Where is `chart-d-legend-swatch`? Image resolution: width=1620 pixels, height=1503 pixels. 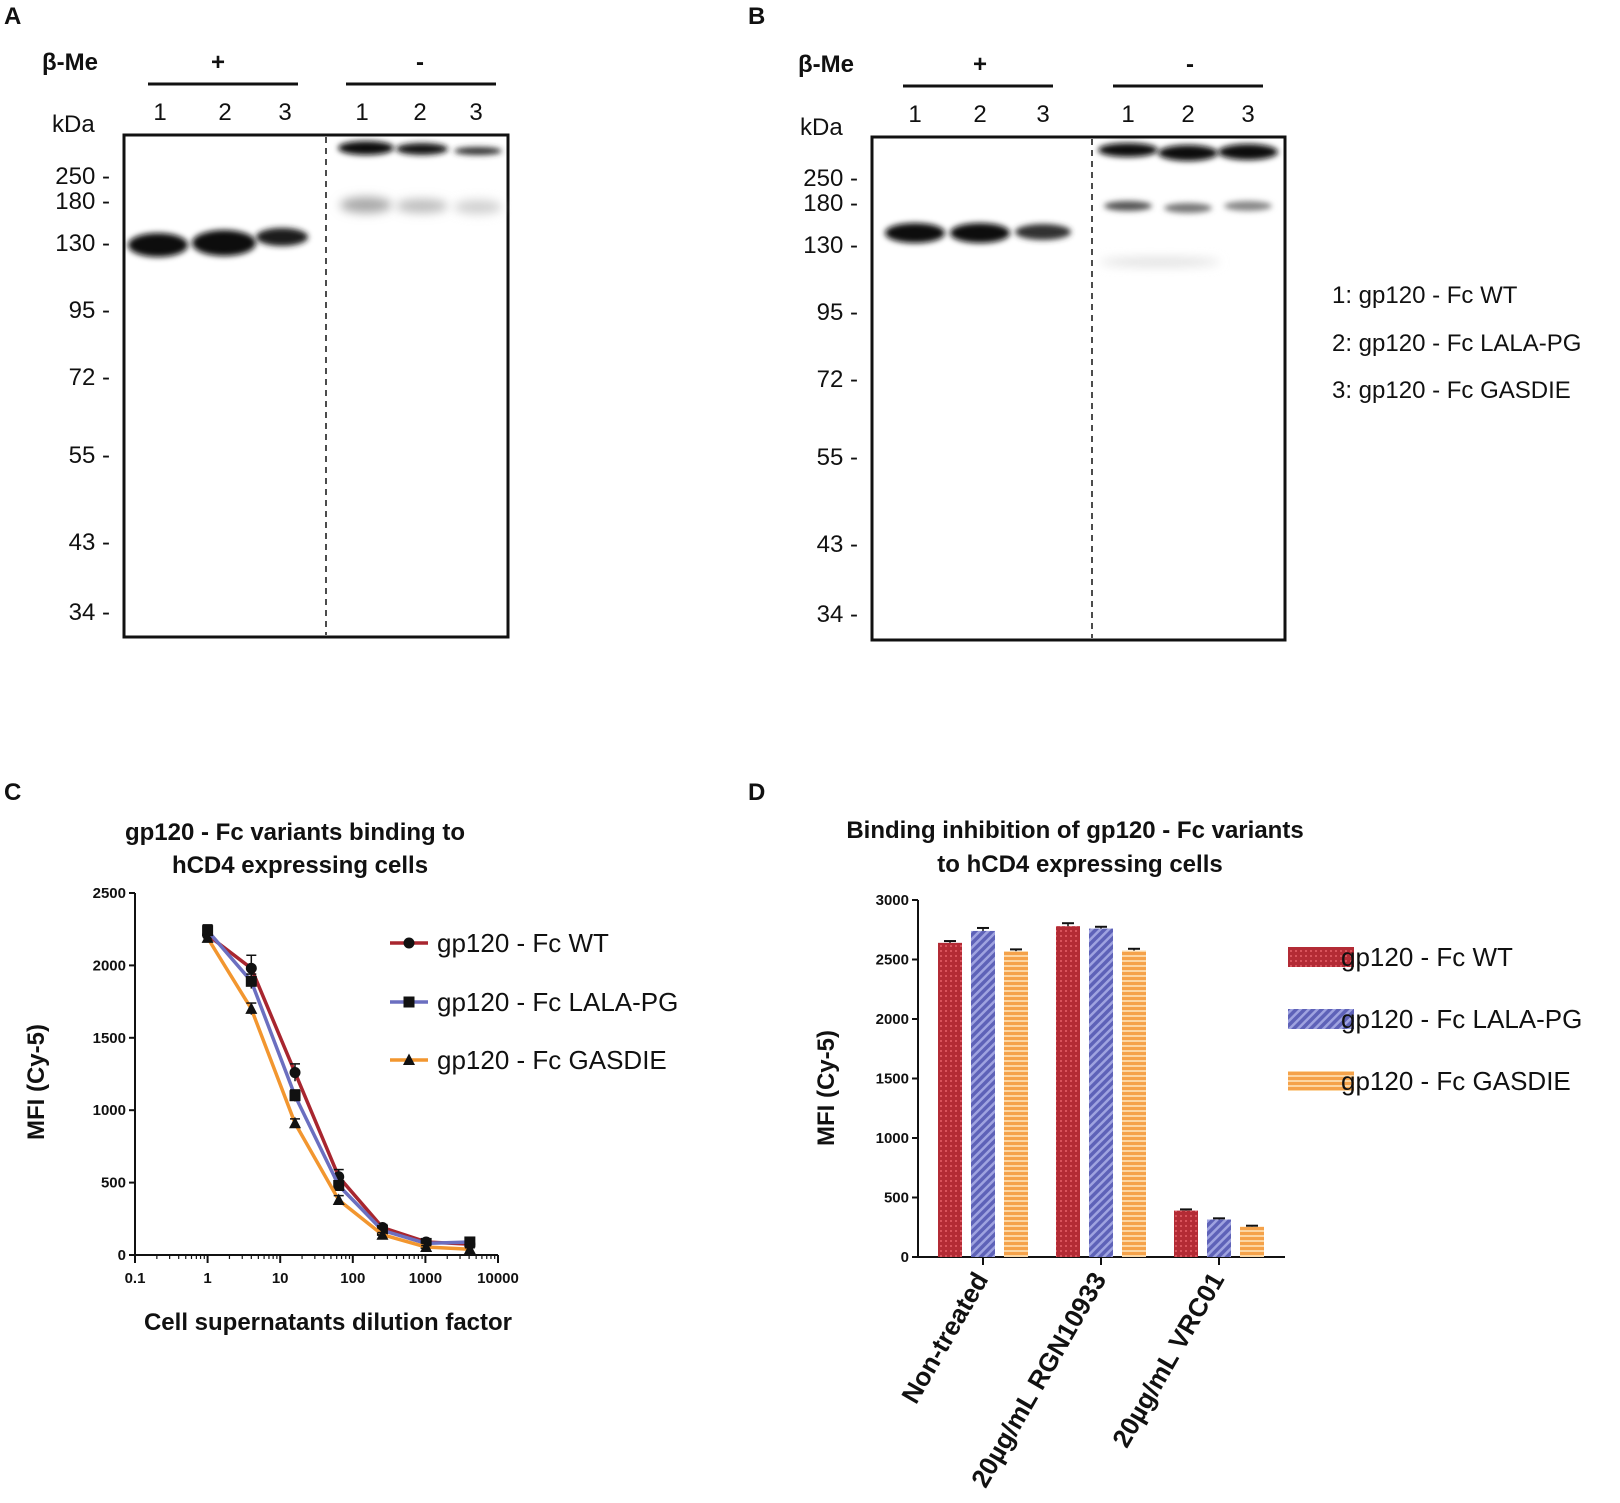
chart-d-legend-swatch is located at coordinates (1321, 1081).